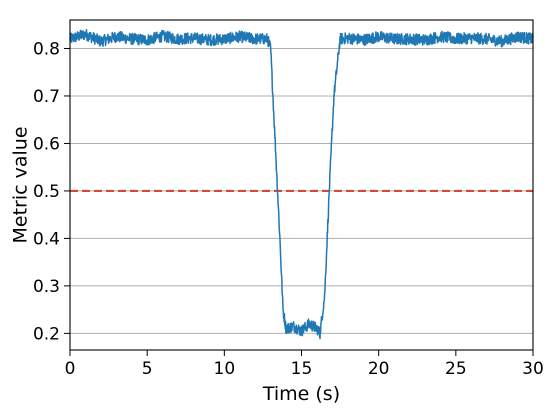  Describe the element at coordinates (225, 369) in the screenshot. I see `x-tick-label: 10` at that location.